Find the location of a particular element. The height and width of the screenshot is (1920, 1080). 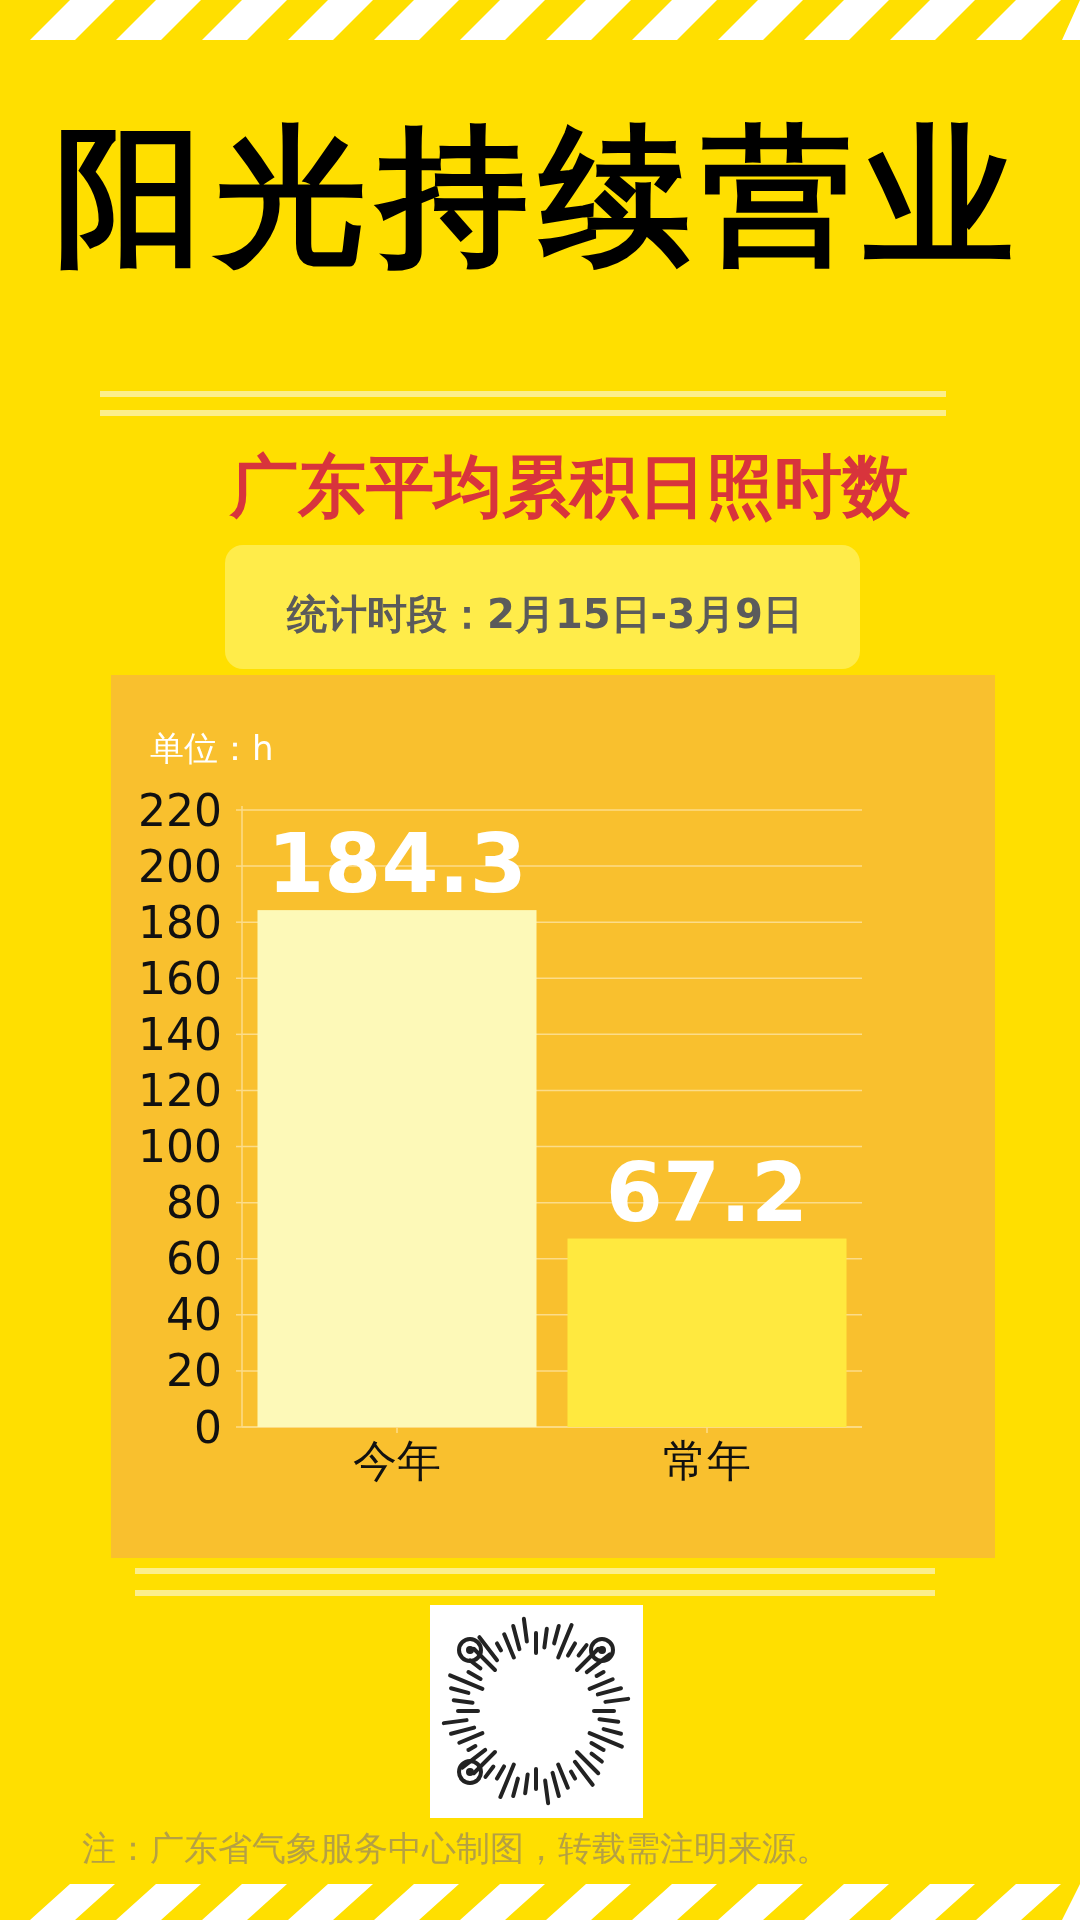

x-tick-label: 今年 is located at coordinates (397, 1460).